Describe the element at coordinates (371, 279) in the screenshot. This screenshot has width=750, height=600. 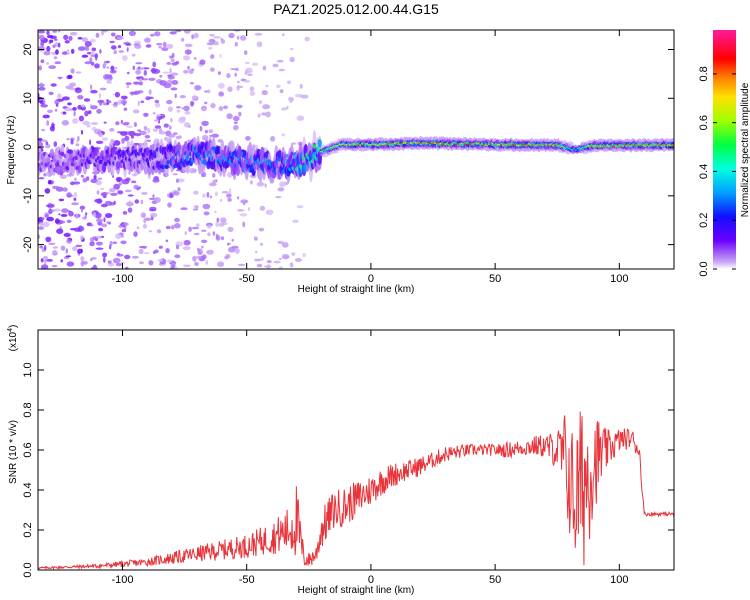
I see `x-tick-label: 0` at that location.